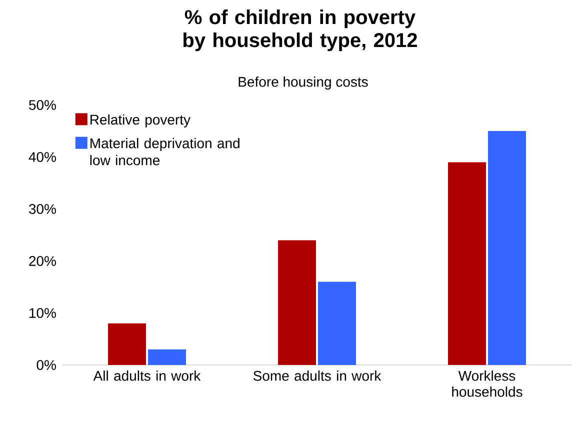 This screenshot has height=425, width=579. Describe the element at coordinates (317, 375) in the screenshot. I see `x-tick-label: Some adults in work` at that location.